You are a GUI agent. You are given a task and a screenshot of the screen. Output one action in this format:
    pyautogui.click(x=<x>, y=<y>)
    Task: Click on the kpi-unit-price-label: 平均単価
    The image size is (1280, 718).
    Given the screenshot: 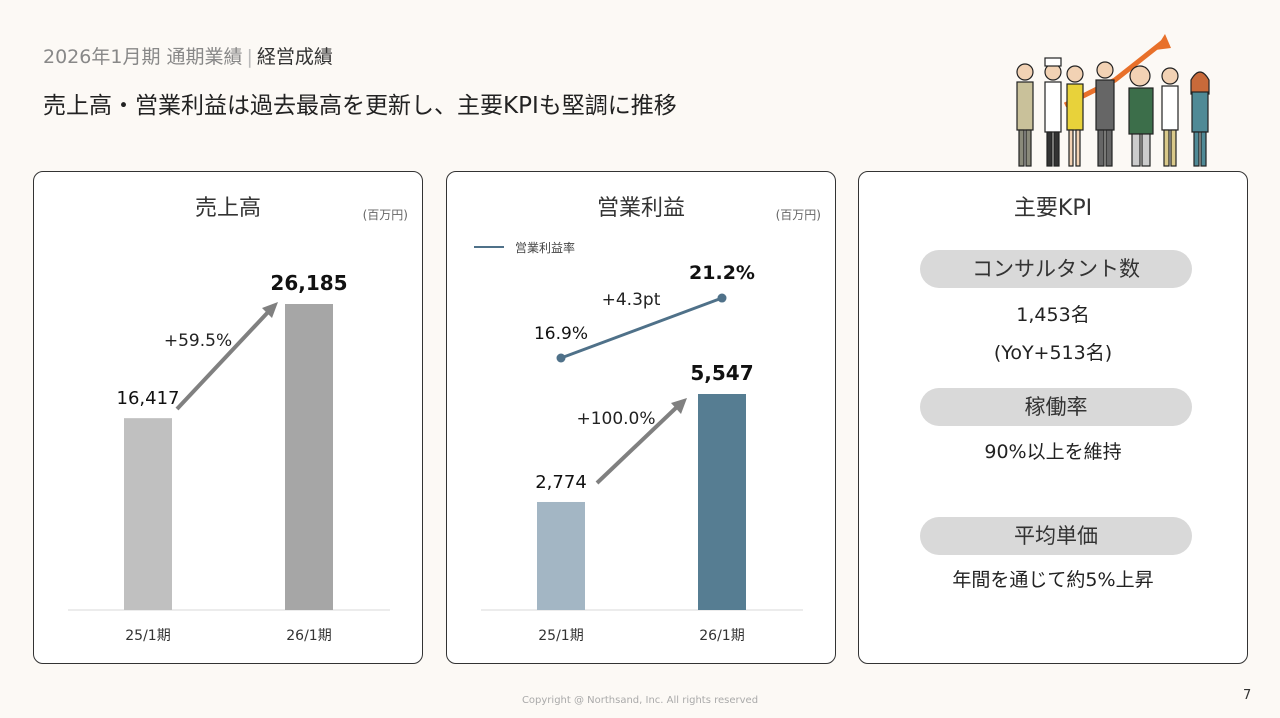 What is the action you would take?
    pyautogui.click(x=1056, y=536)
    